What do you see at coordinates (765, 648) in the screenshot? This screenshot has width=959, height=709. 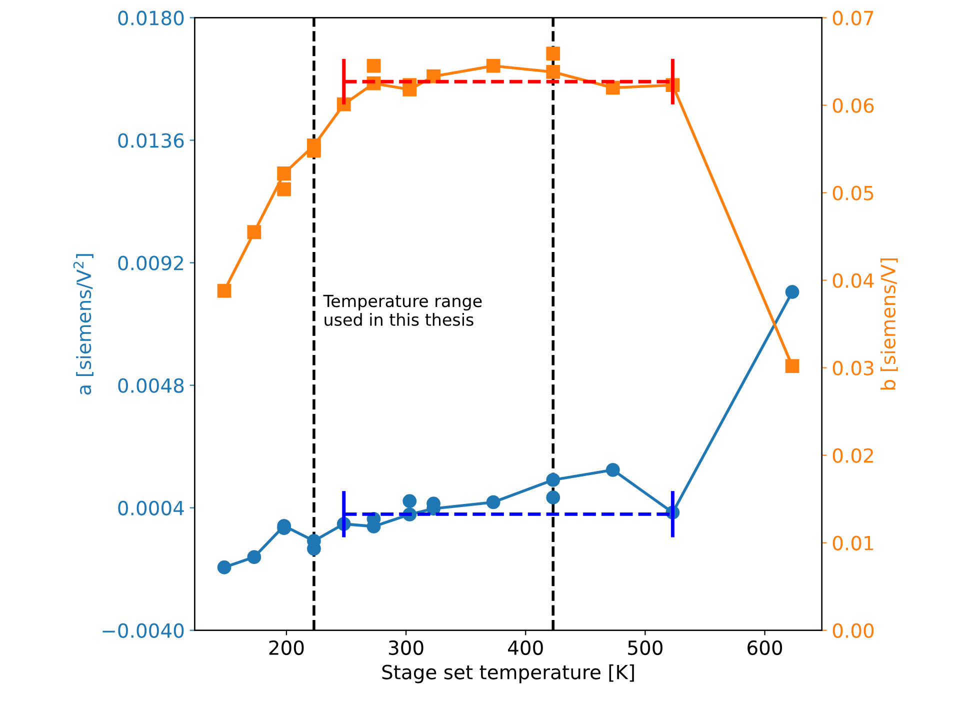 I see `x-tick-label: 600` at bounding box center [765, 648].